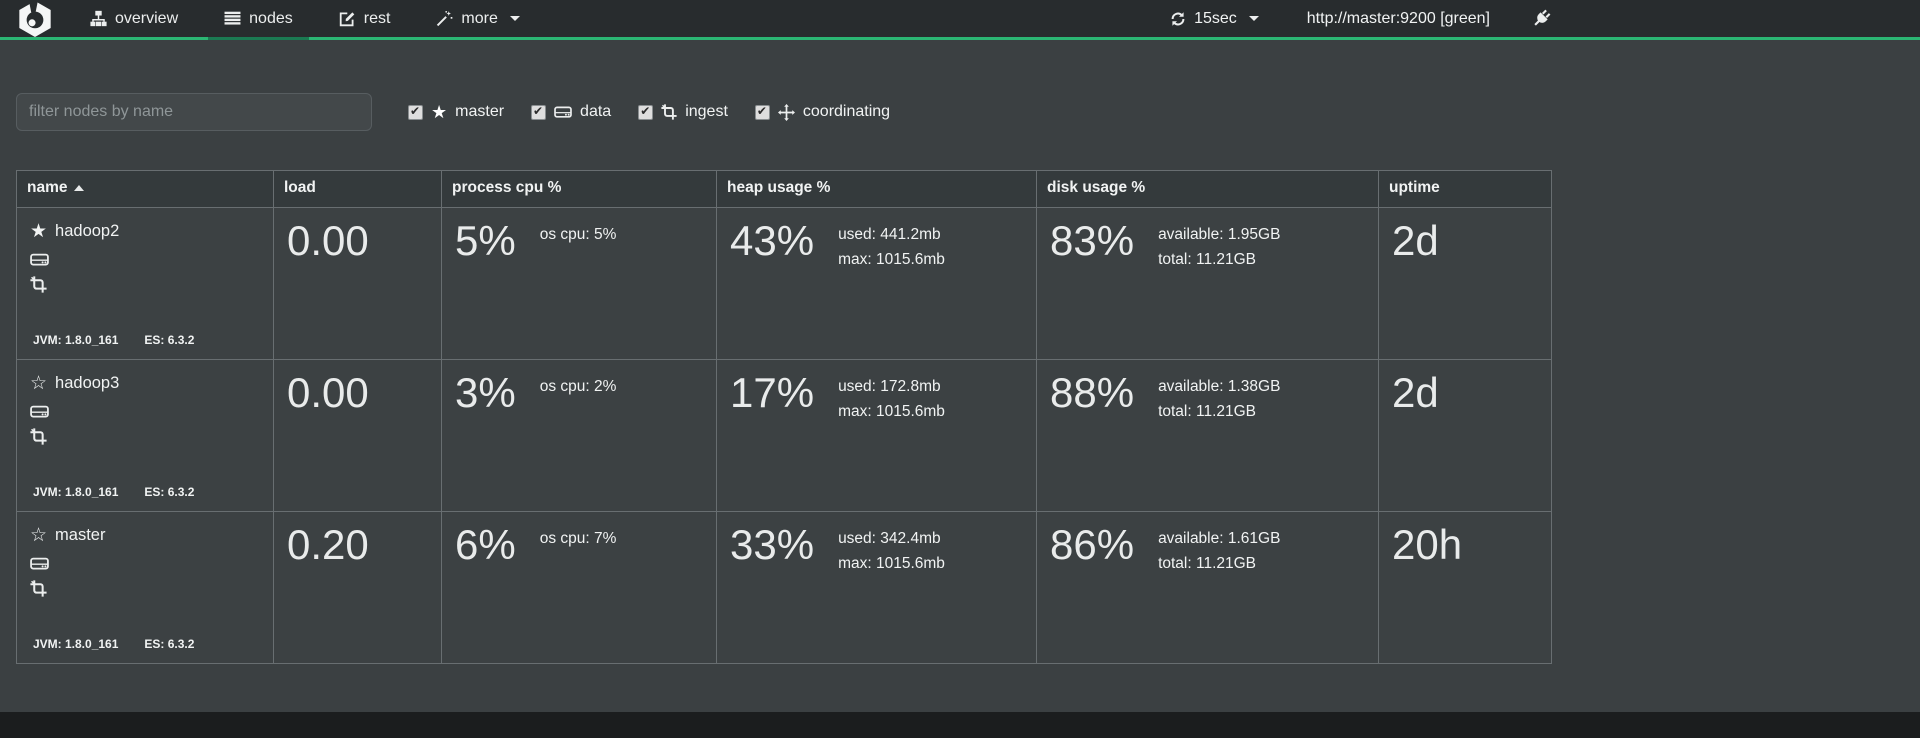  I want to click on node-name-cell: ☆ master JVM: 1.8.0_161 ES: 6.3.2, so click(145, 587).